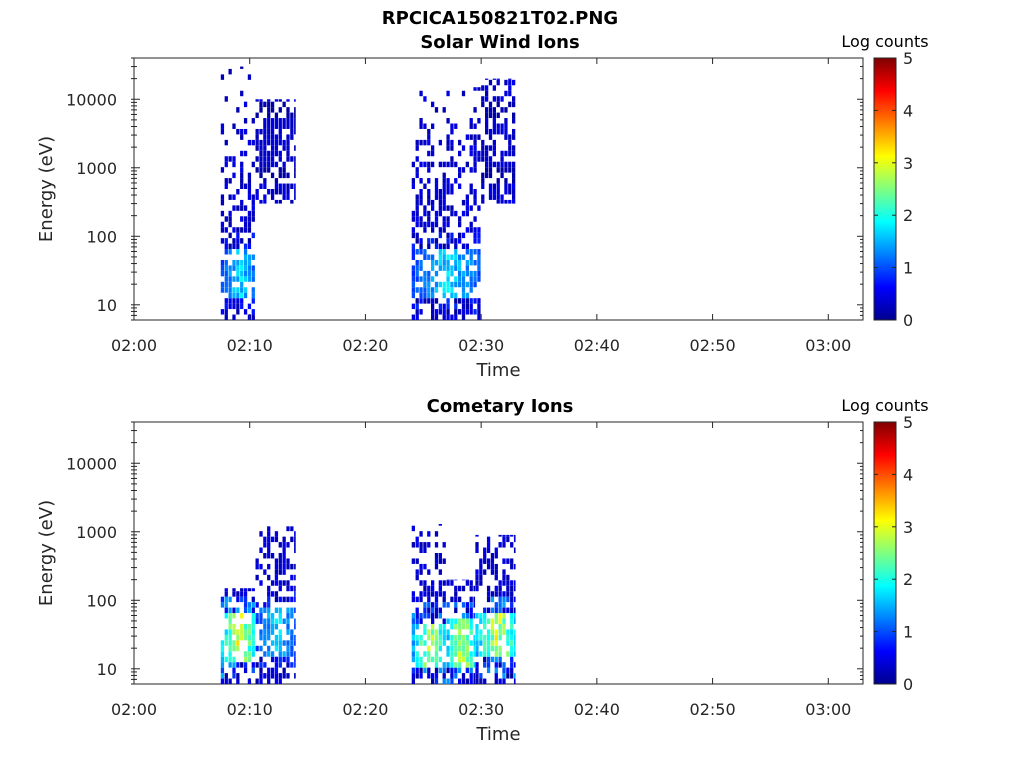 The width and height of the screenshot is (1024, 768). Describe the element at coordinates (500, 406) in the screenshot. I see `panel-title: Cometary Ions` at that location.